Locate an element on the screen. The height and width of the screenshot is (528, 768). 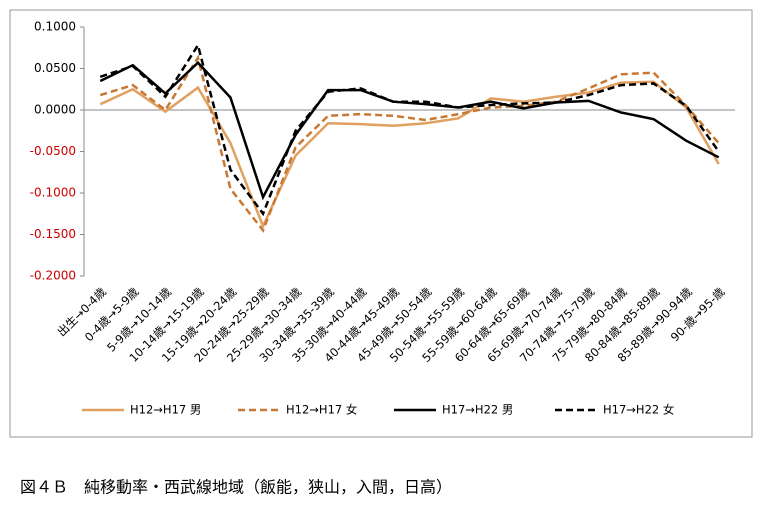
y-tick-label: 0.0000 is located at coordinates (55, 110).